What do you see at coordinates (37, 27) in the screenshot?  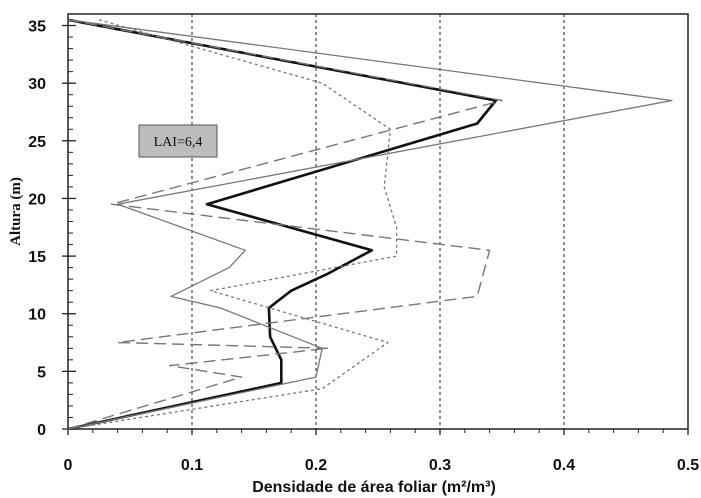 I see `y-tick-label: 35` at bounding box center [37, 27].